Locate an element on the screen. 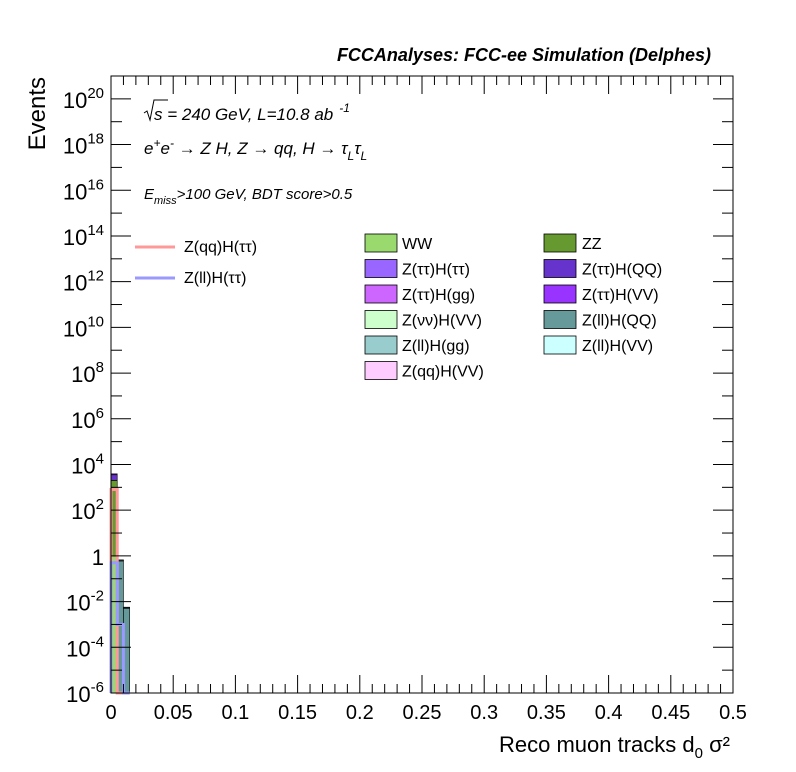 The image size is (796, 772). legend-label: Z(ll)H(gg) is located at coordinates (436, 346).